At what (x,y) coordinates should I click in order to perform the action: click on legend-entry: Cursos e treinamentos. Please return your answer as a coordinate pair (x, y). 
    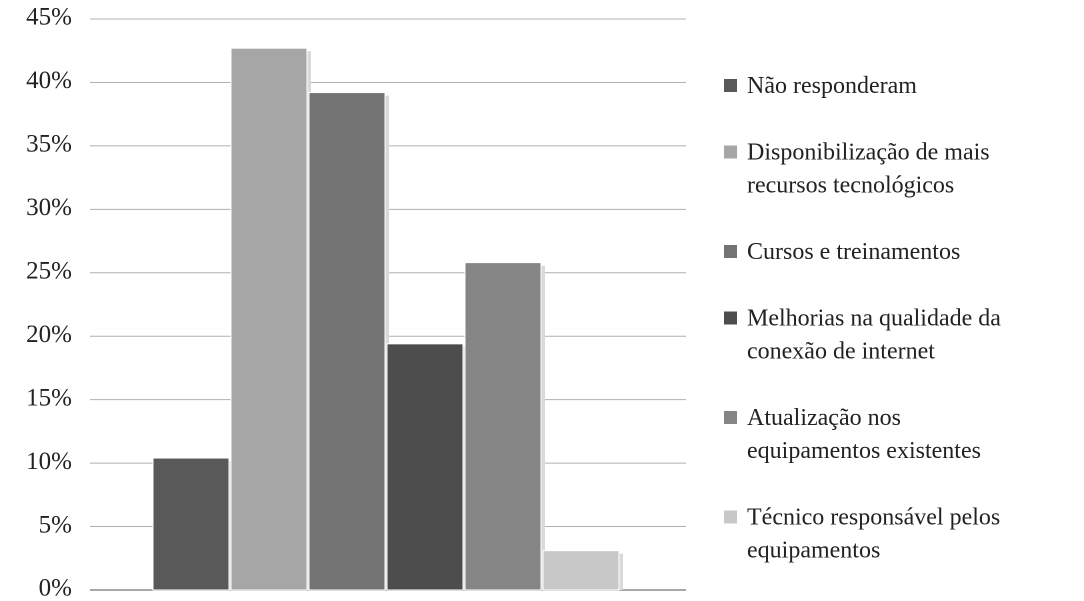
    Looking at the image, I should click on (842, 252).